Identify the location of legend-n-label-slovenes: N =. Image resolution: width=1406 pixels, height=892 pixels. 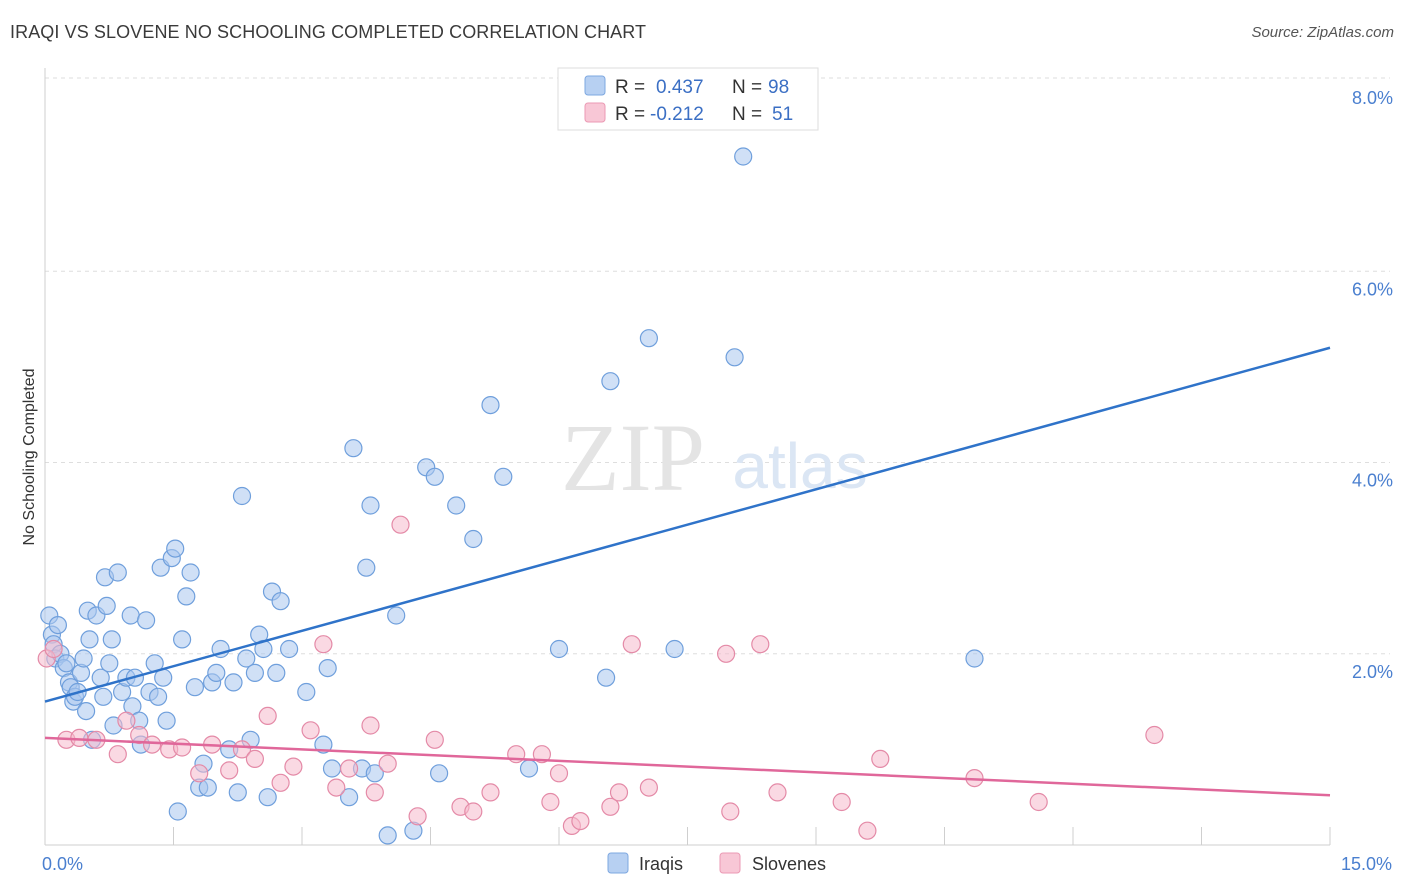
(747, 114).